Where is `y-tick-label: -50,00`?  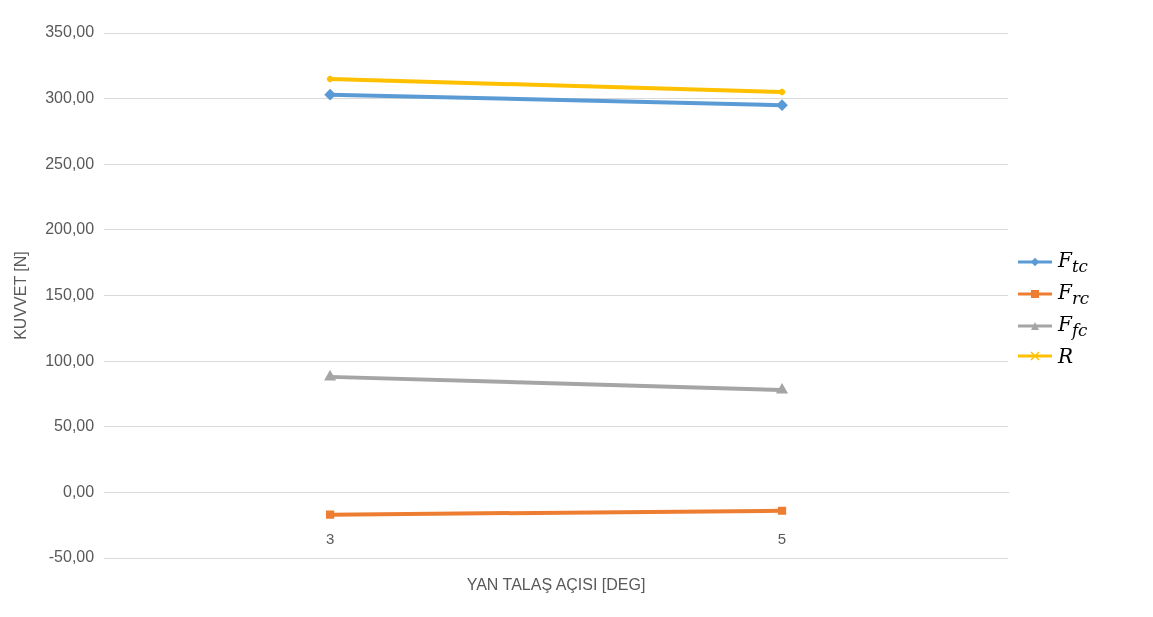 y-tick-label: -50,00 is located at coordinates (71, 557).